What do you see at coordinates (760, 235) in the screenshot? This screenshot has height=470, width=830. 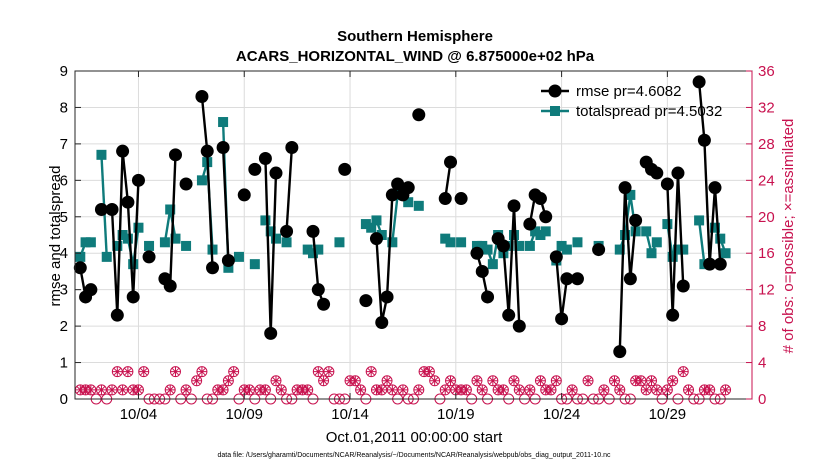 I see `right-axis-ticks: 0 4 8 12 16 20 24 28 32 36` at bounding box center [760, 235].